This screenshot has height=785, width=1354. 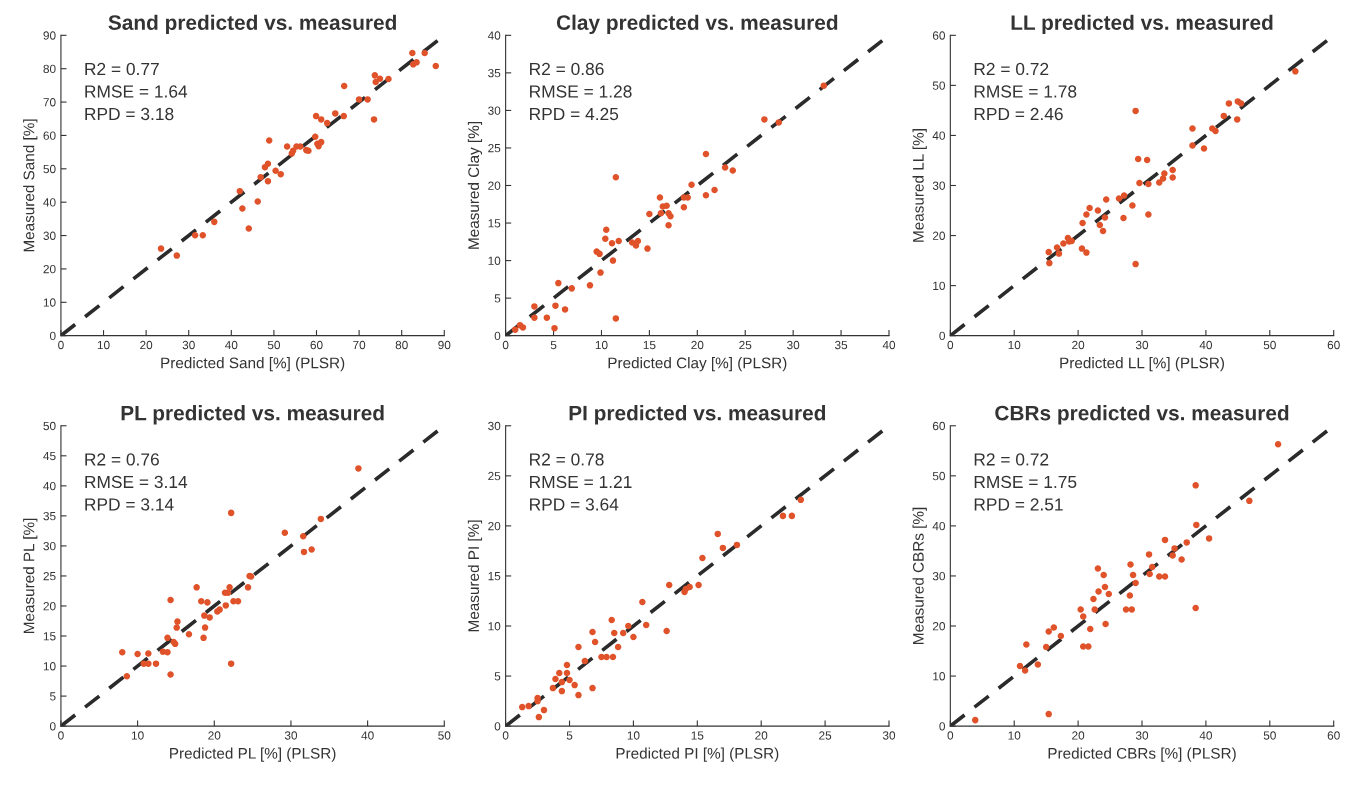 What do you see at coordinates (697, 24) in the screenshot?
I see `chart-title: Clay predicted vs. measured` at bounding box center [697, 24].